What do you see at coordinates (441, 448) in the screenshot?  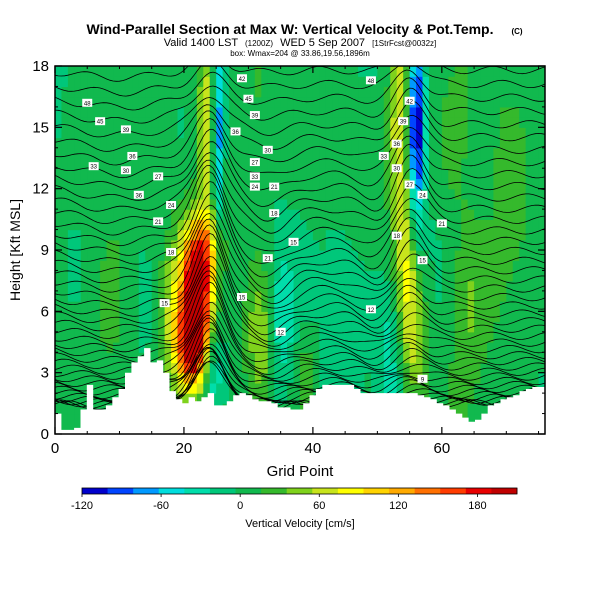 I see `x-tick-label: 60` at bounding box center [441, 448].